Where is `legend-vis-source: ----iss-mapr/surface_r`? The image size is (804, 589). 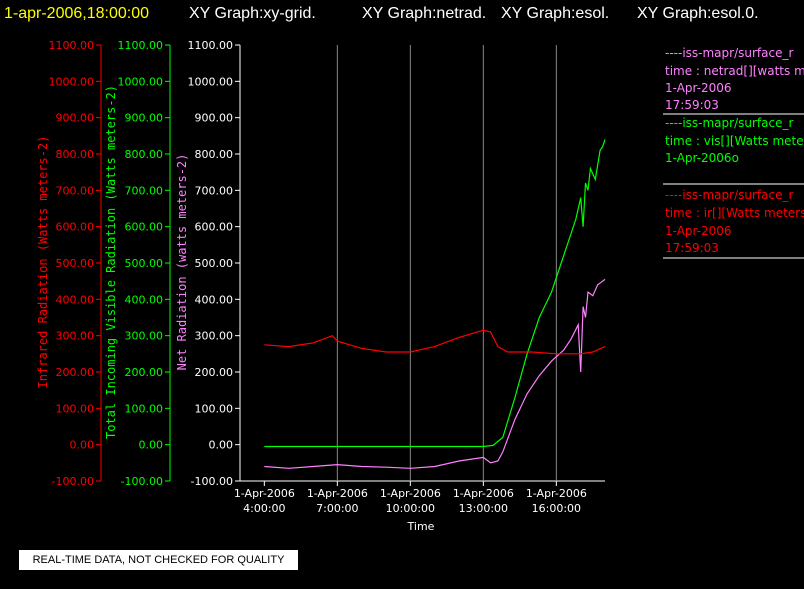
legend-vis-source: ----iss-mapr/surface_r is located at coordinates (729, 123).